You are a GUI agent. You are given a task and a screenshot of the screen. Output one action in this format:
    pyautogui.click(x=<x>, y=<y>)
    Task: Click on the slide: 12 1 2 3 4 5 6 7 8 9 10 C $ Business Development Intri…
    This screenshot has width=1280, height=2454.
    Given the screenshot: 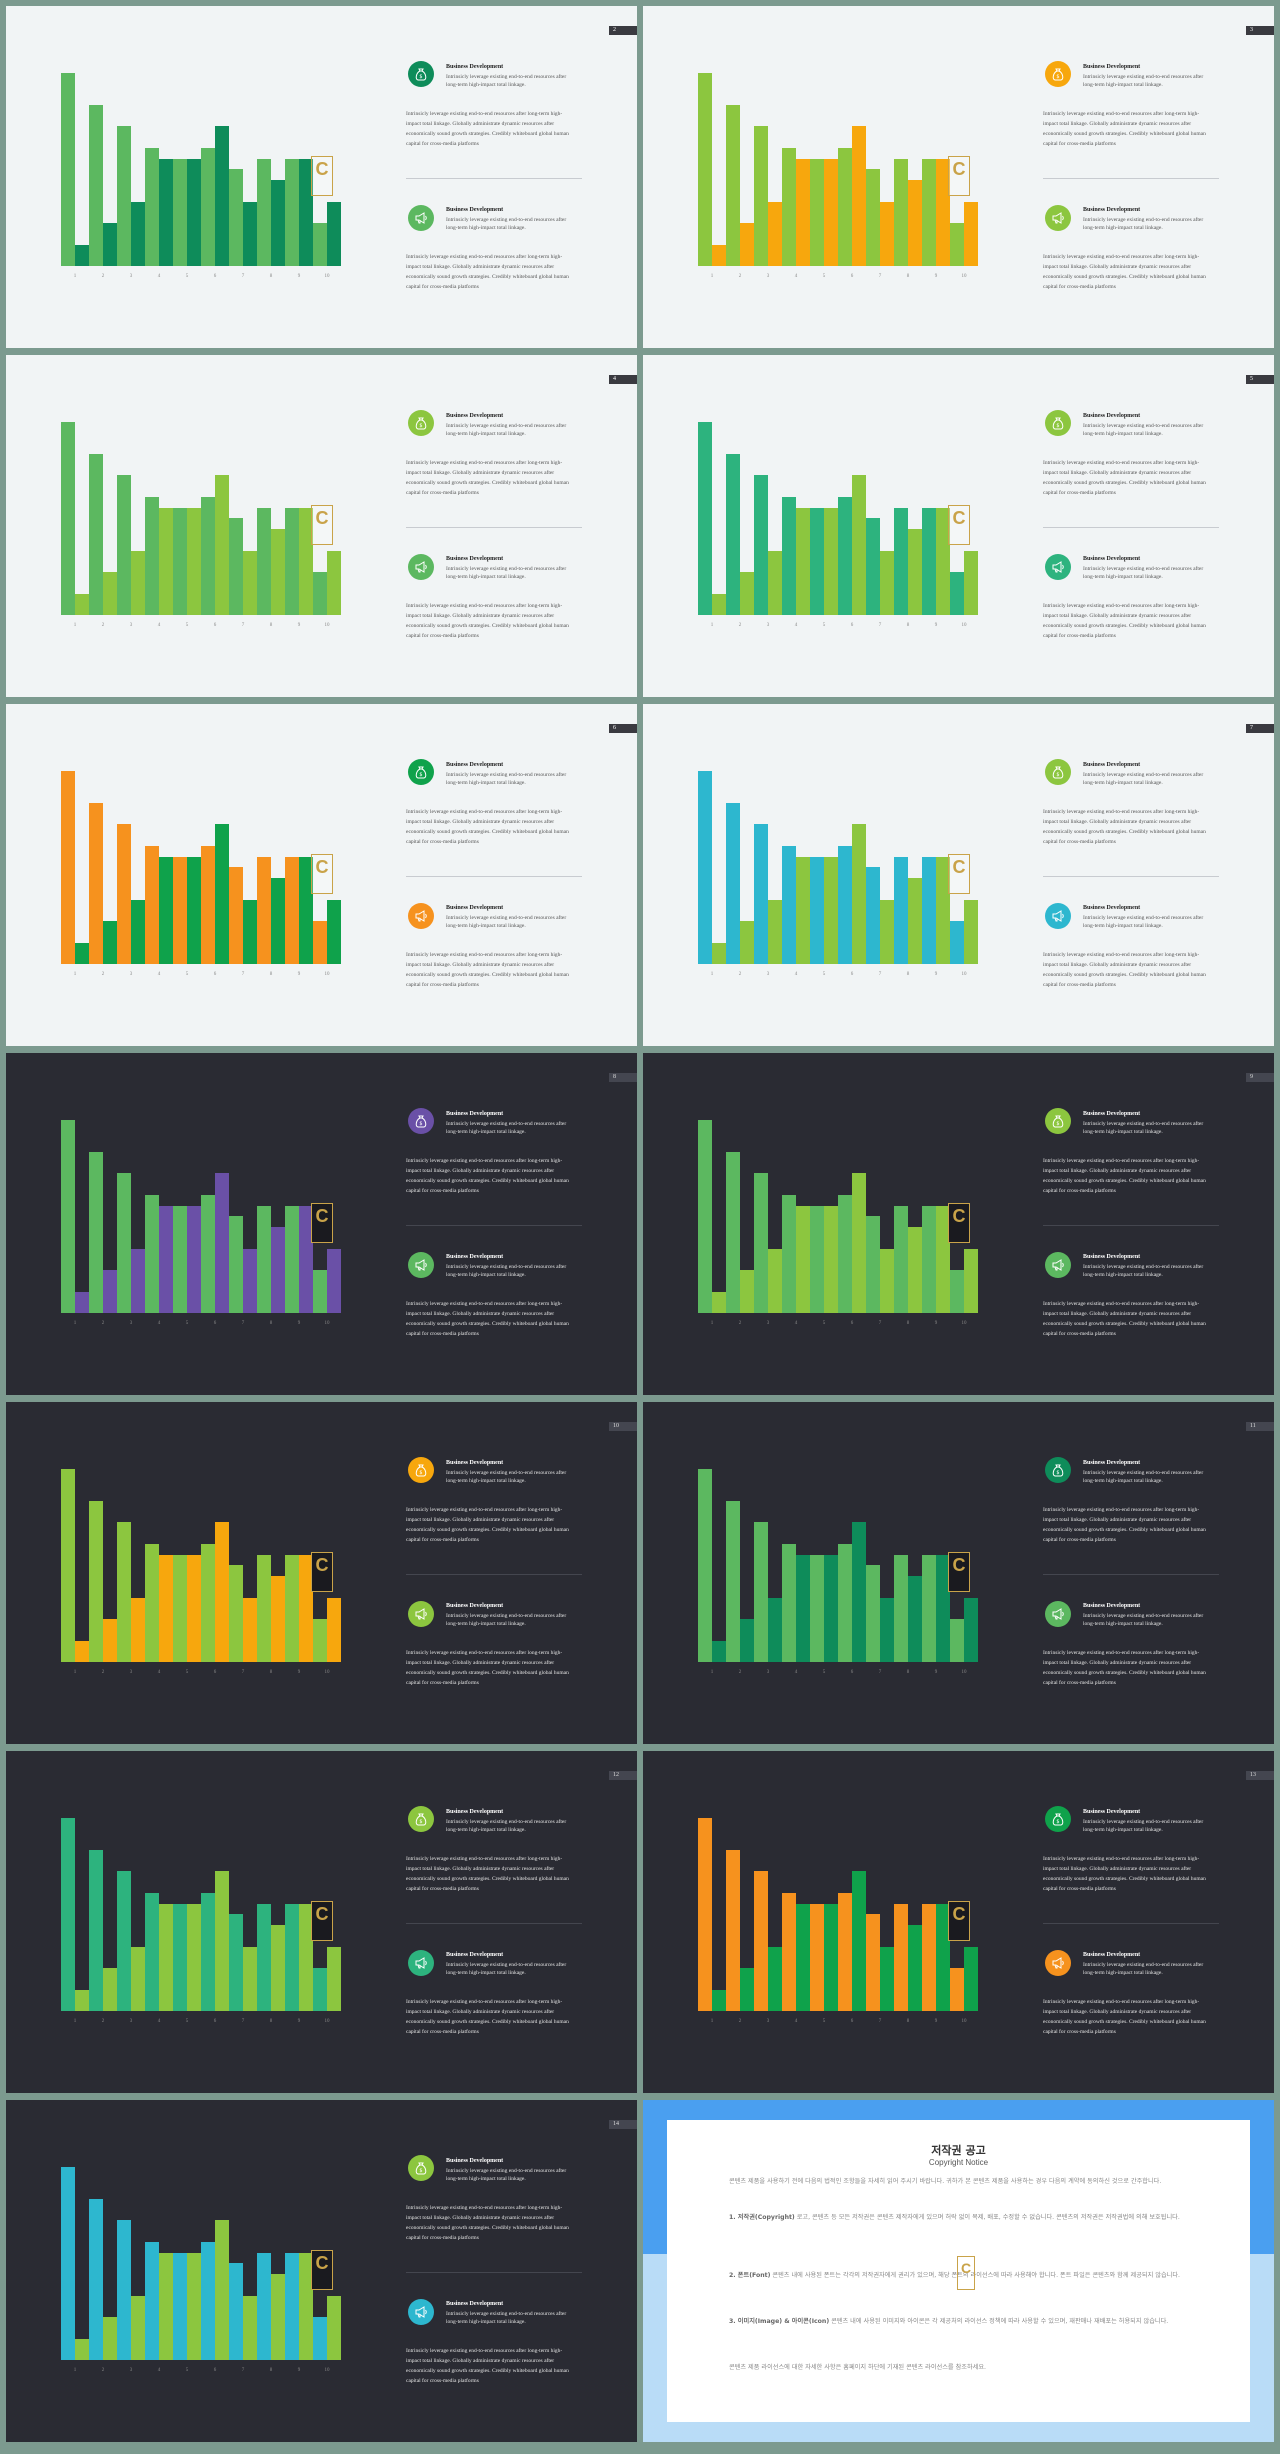 What is the action you would take?
    pyautogui.click(x=321, y=1922)
    